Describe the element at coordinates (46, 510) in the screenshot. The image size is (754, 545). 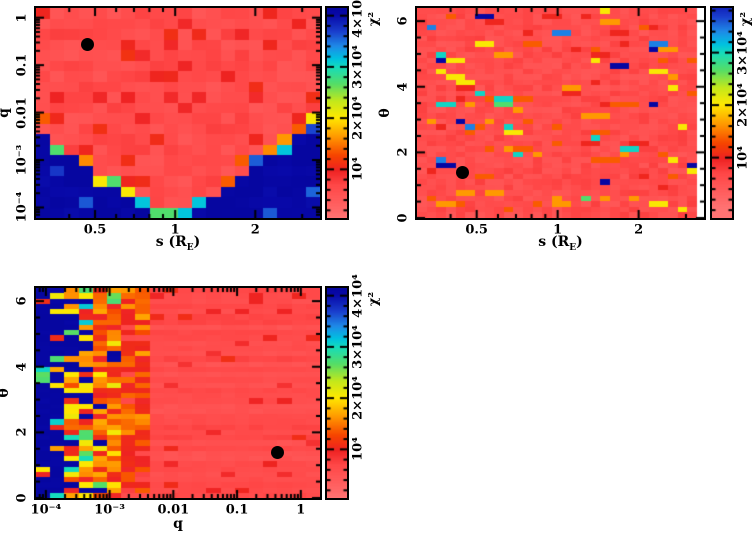
I see `x-tick-label: 10⁻⁴` at that location.